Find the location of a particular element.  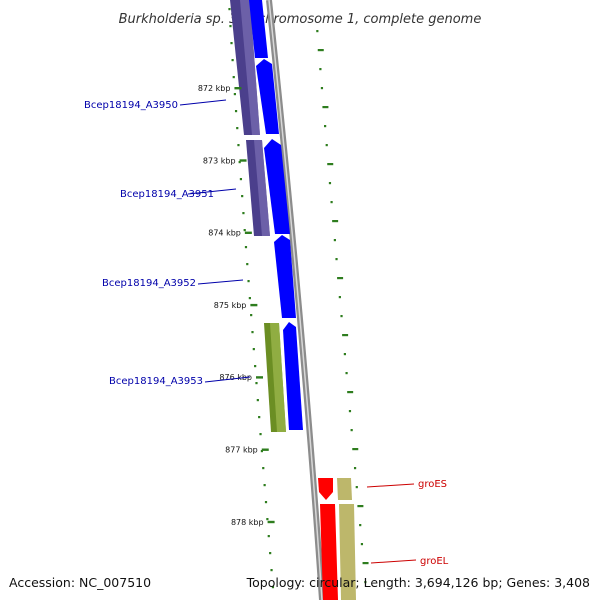

kbp-tick-label: 874 kbp is located at coordinates (224, 233).